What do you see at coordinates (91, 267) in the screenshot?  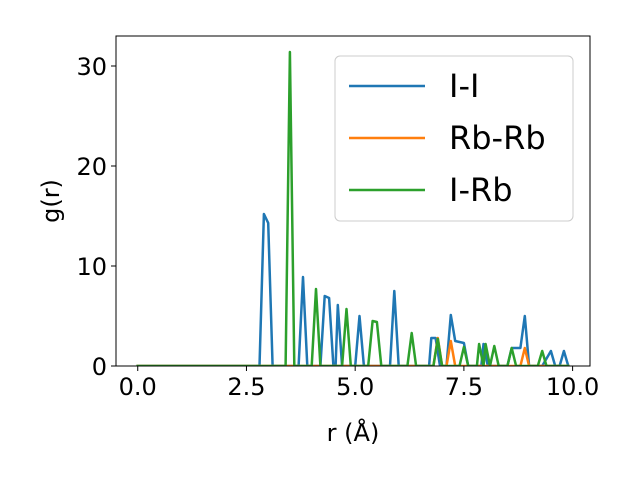 I see `y-tick-label: 10` at bounding box center [91, 267].